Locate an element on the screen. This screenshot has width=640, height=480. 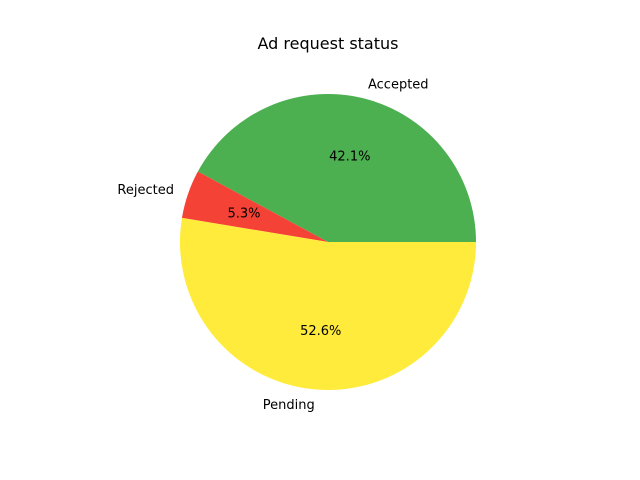
pie-slice-accepted is located at coordinates (337, 168).